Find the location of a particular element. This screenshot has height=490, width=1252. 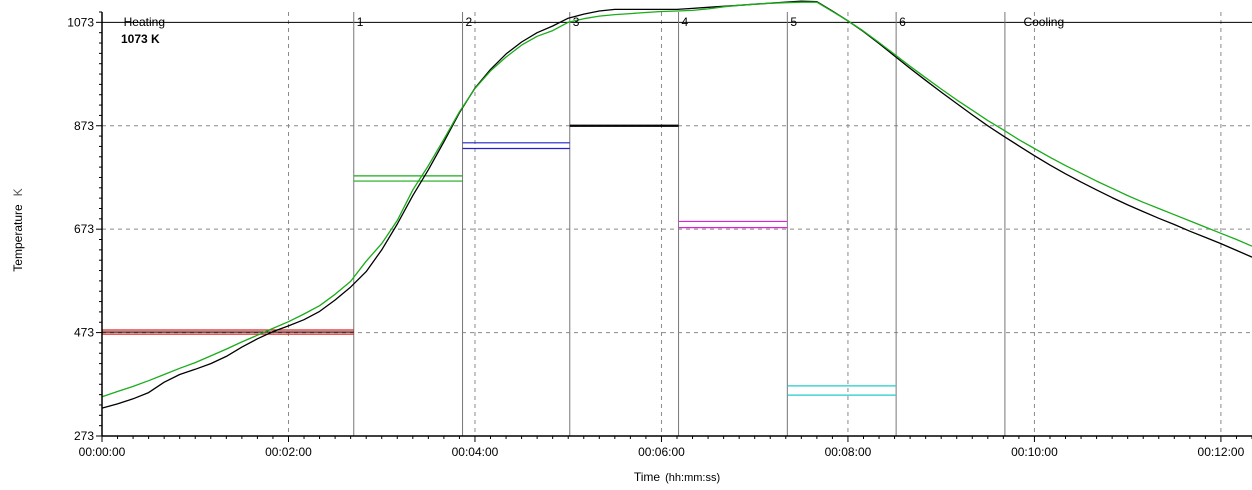

segment-label: 2 is located at coordinates (469, 22).